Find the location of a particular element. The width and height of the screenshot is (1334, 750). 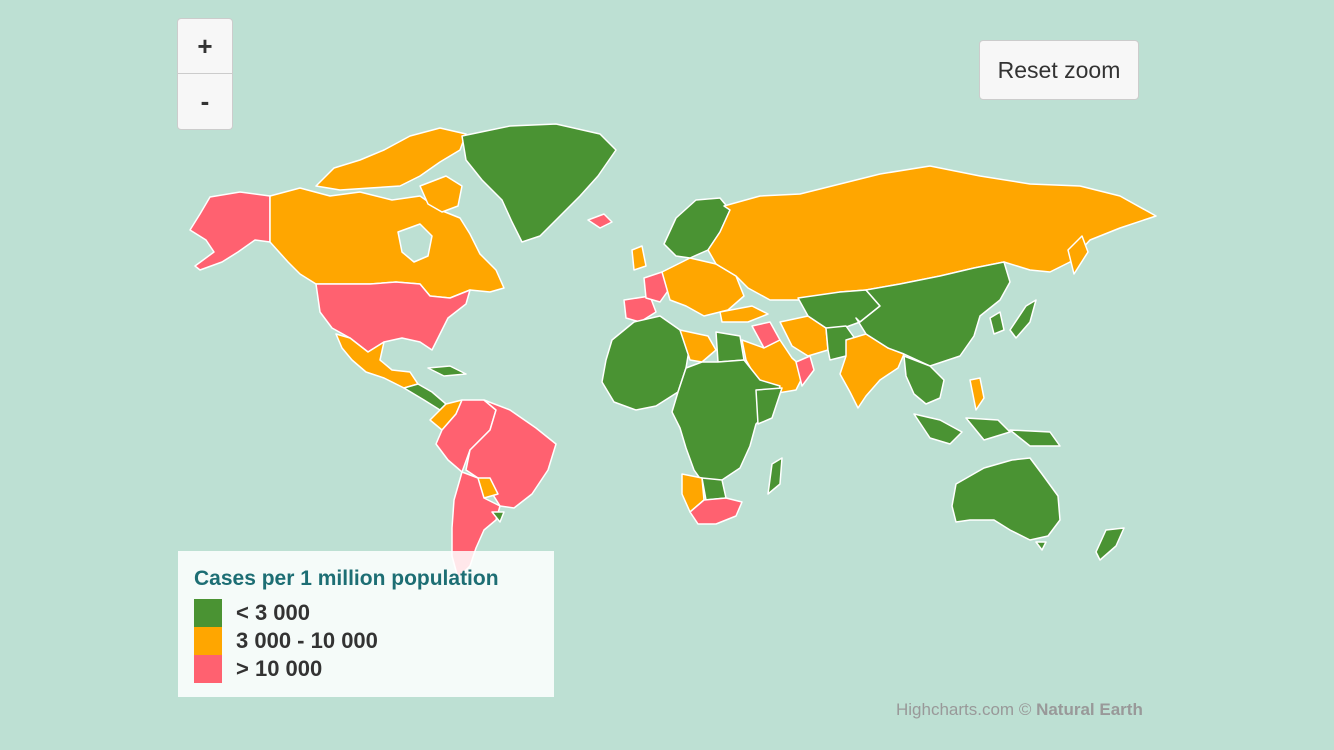

region-south-africa is located at coordinates (716, 511).